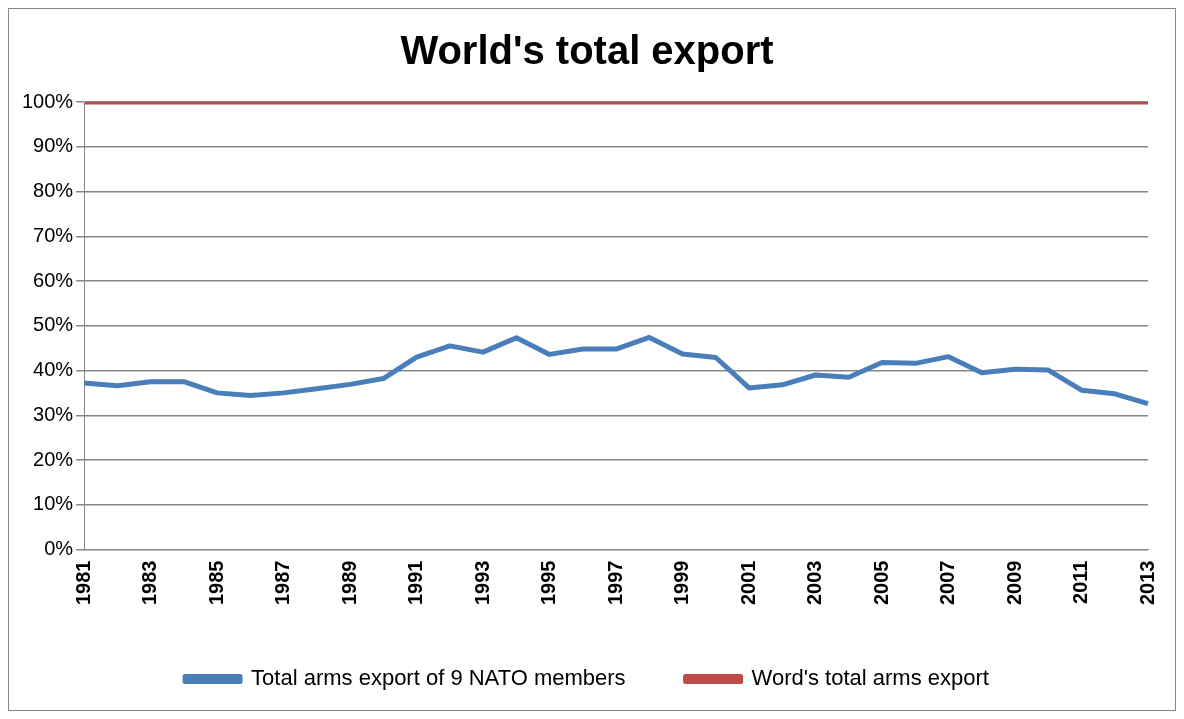 The image size is (1184, 719). I want to click on x-tick-label: 1997, so click(614, 583).